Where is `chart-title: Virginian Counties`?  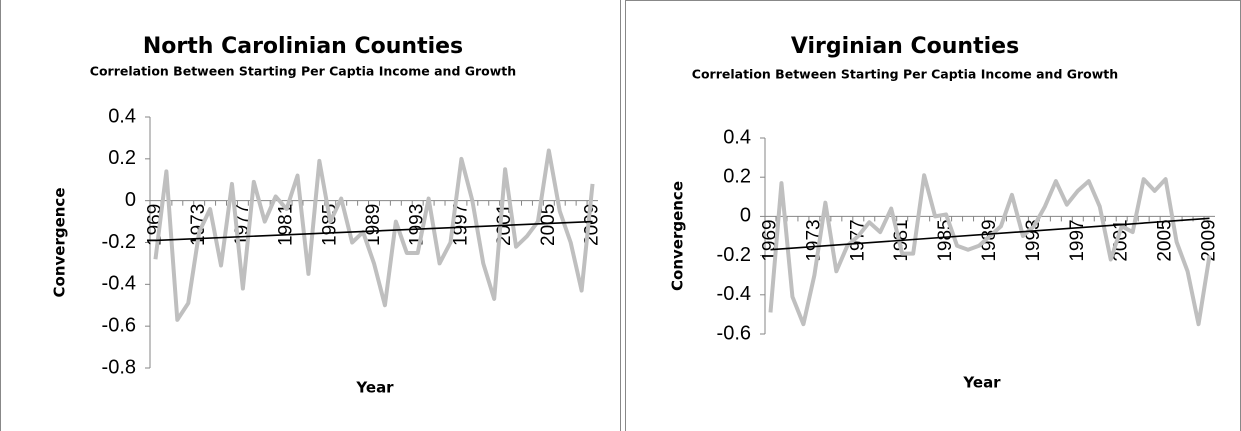
chart-title: Virginian Counties is located at coordinates (905, 46).